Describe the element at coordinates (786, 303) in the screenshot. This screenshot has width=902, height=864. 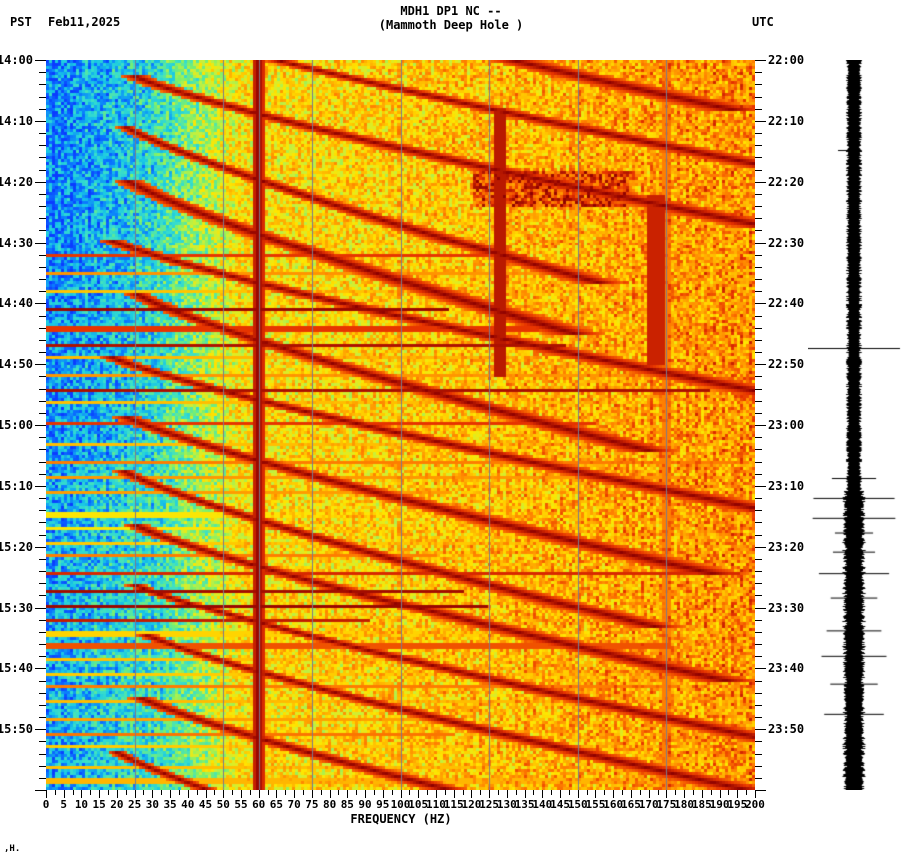
I see `time-label-utc: 22:40` at that location.